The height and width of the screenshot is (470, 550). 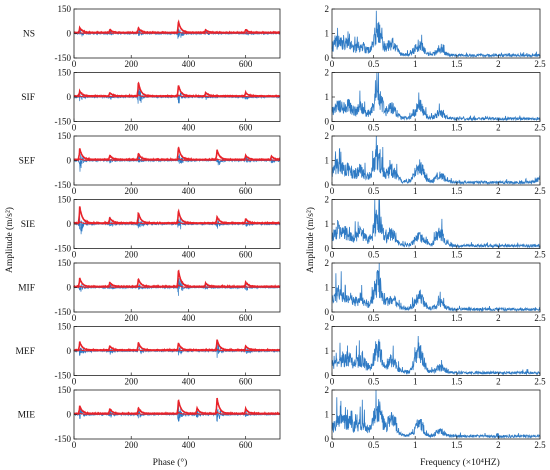 I want to click on vibration-series, so click(x=177, y=225).